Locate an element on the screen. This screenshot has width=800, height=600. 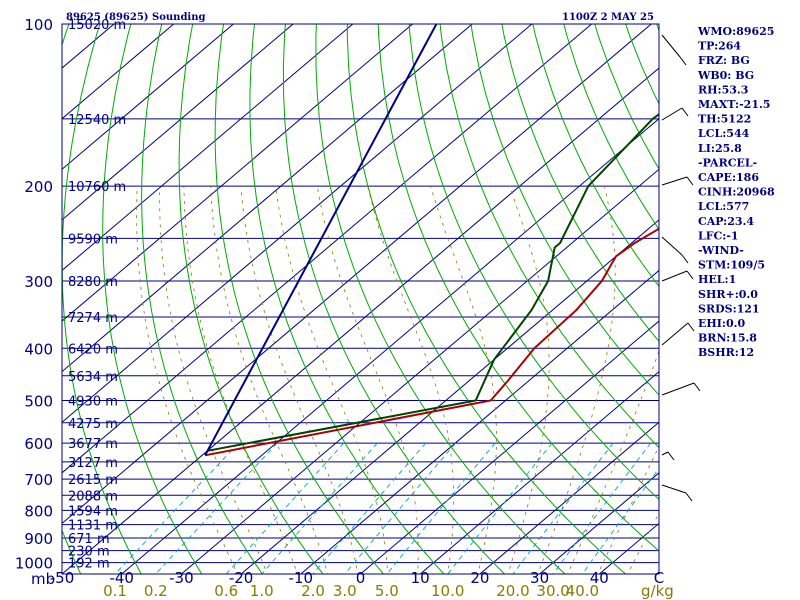
height-label: 3127 m is located at coordinates (93, 463).